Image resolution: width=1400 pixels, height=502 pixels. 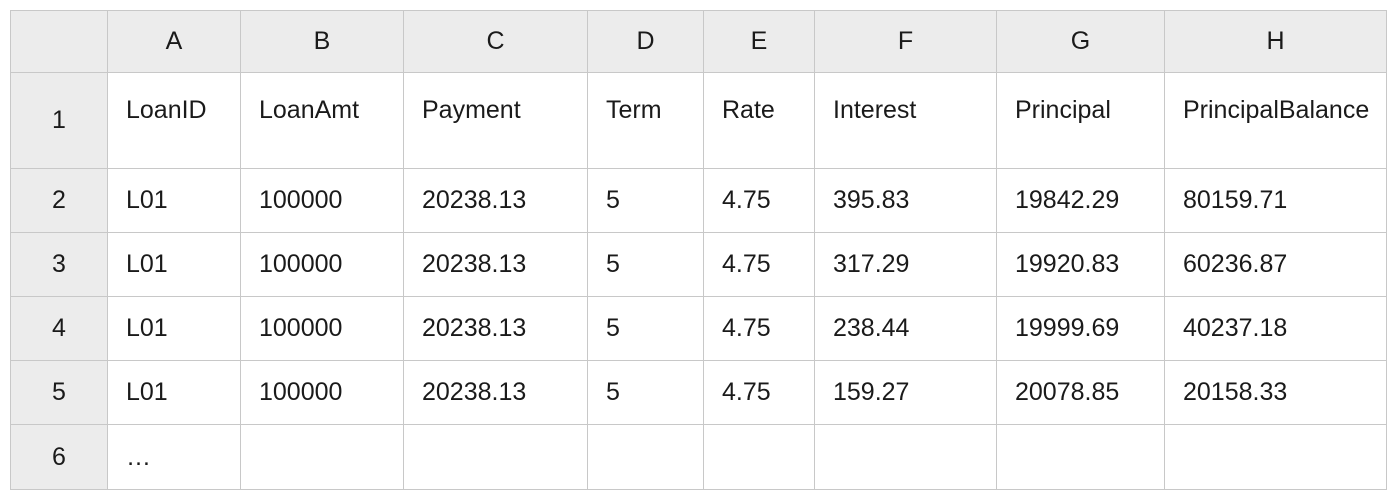 What do you see at coordinates (174, 264) in the screenshot?
I see `cell-a3: L01` at bounding box center [174, 264].